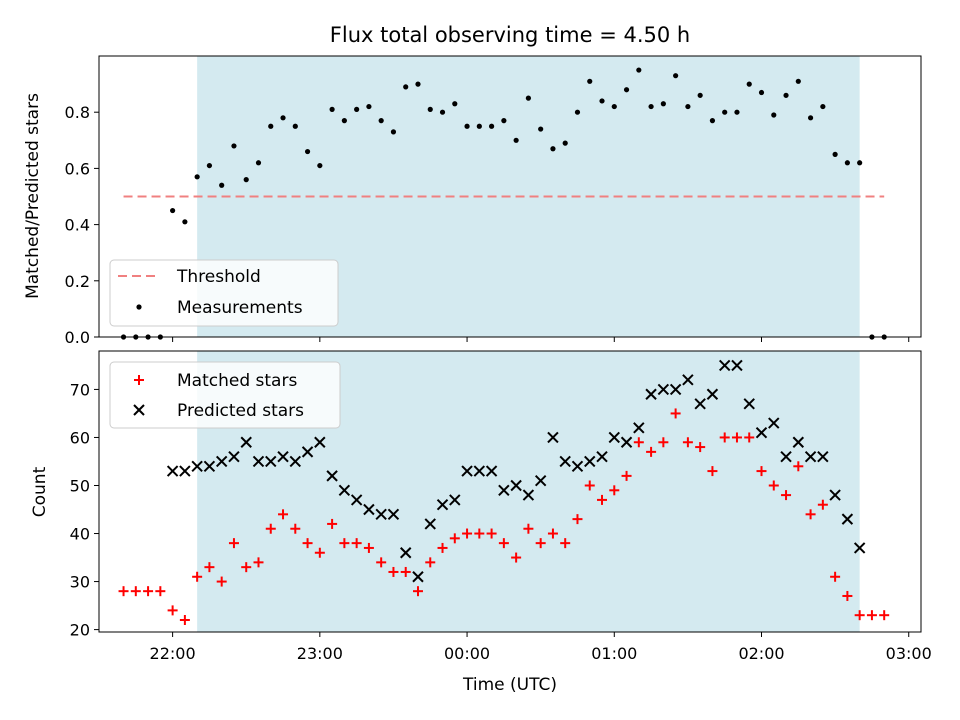 The height and width of the screenshot is (720, 960). What do you see at coordinates (80, 582) in the screenshot?
I see `bottom-y-tick-label: 30` at bounding box center [80, 582].